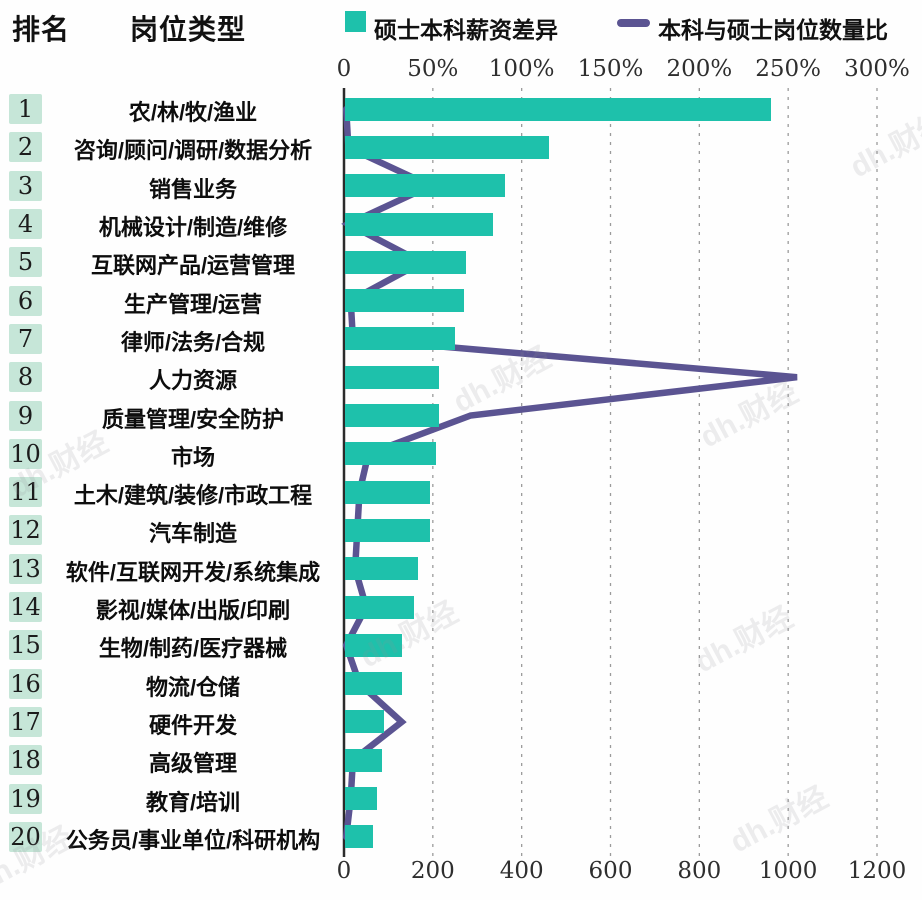 The image size is (922, 900). What do you see at coordinates (41, 29) in the screenshot?
I see `rank-column-header: 排名` at bounding box center [41, 29].